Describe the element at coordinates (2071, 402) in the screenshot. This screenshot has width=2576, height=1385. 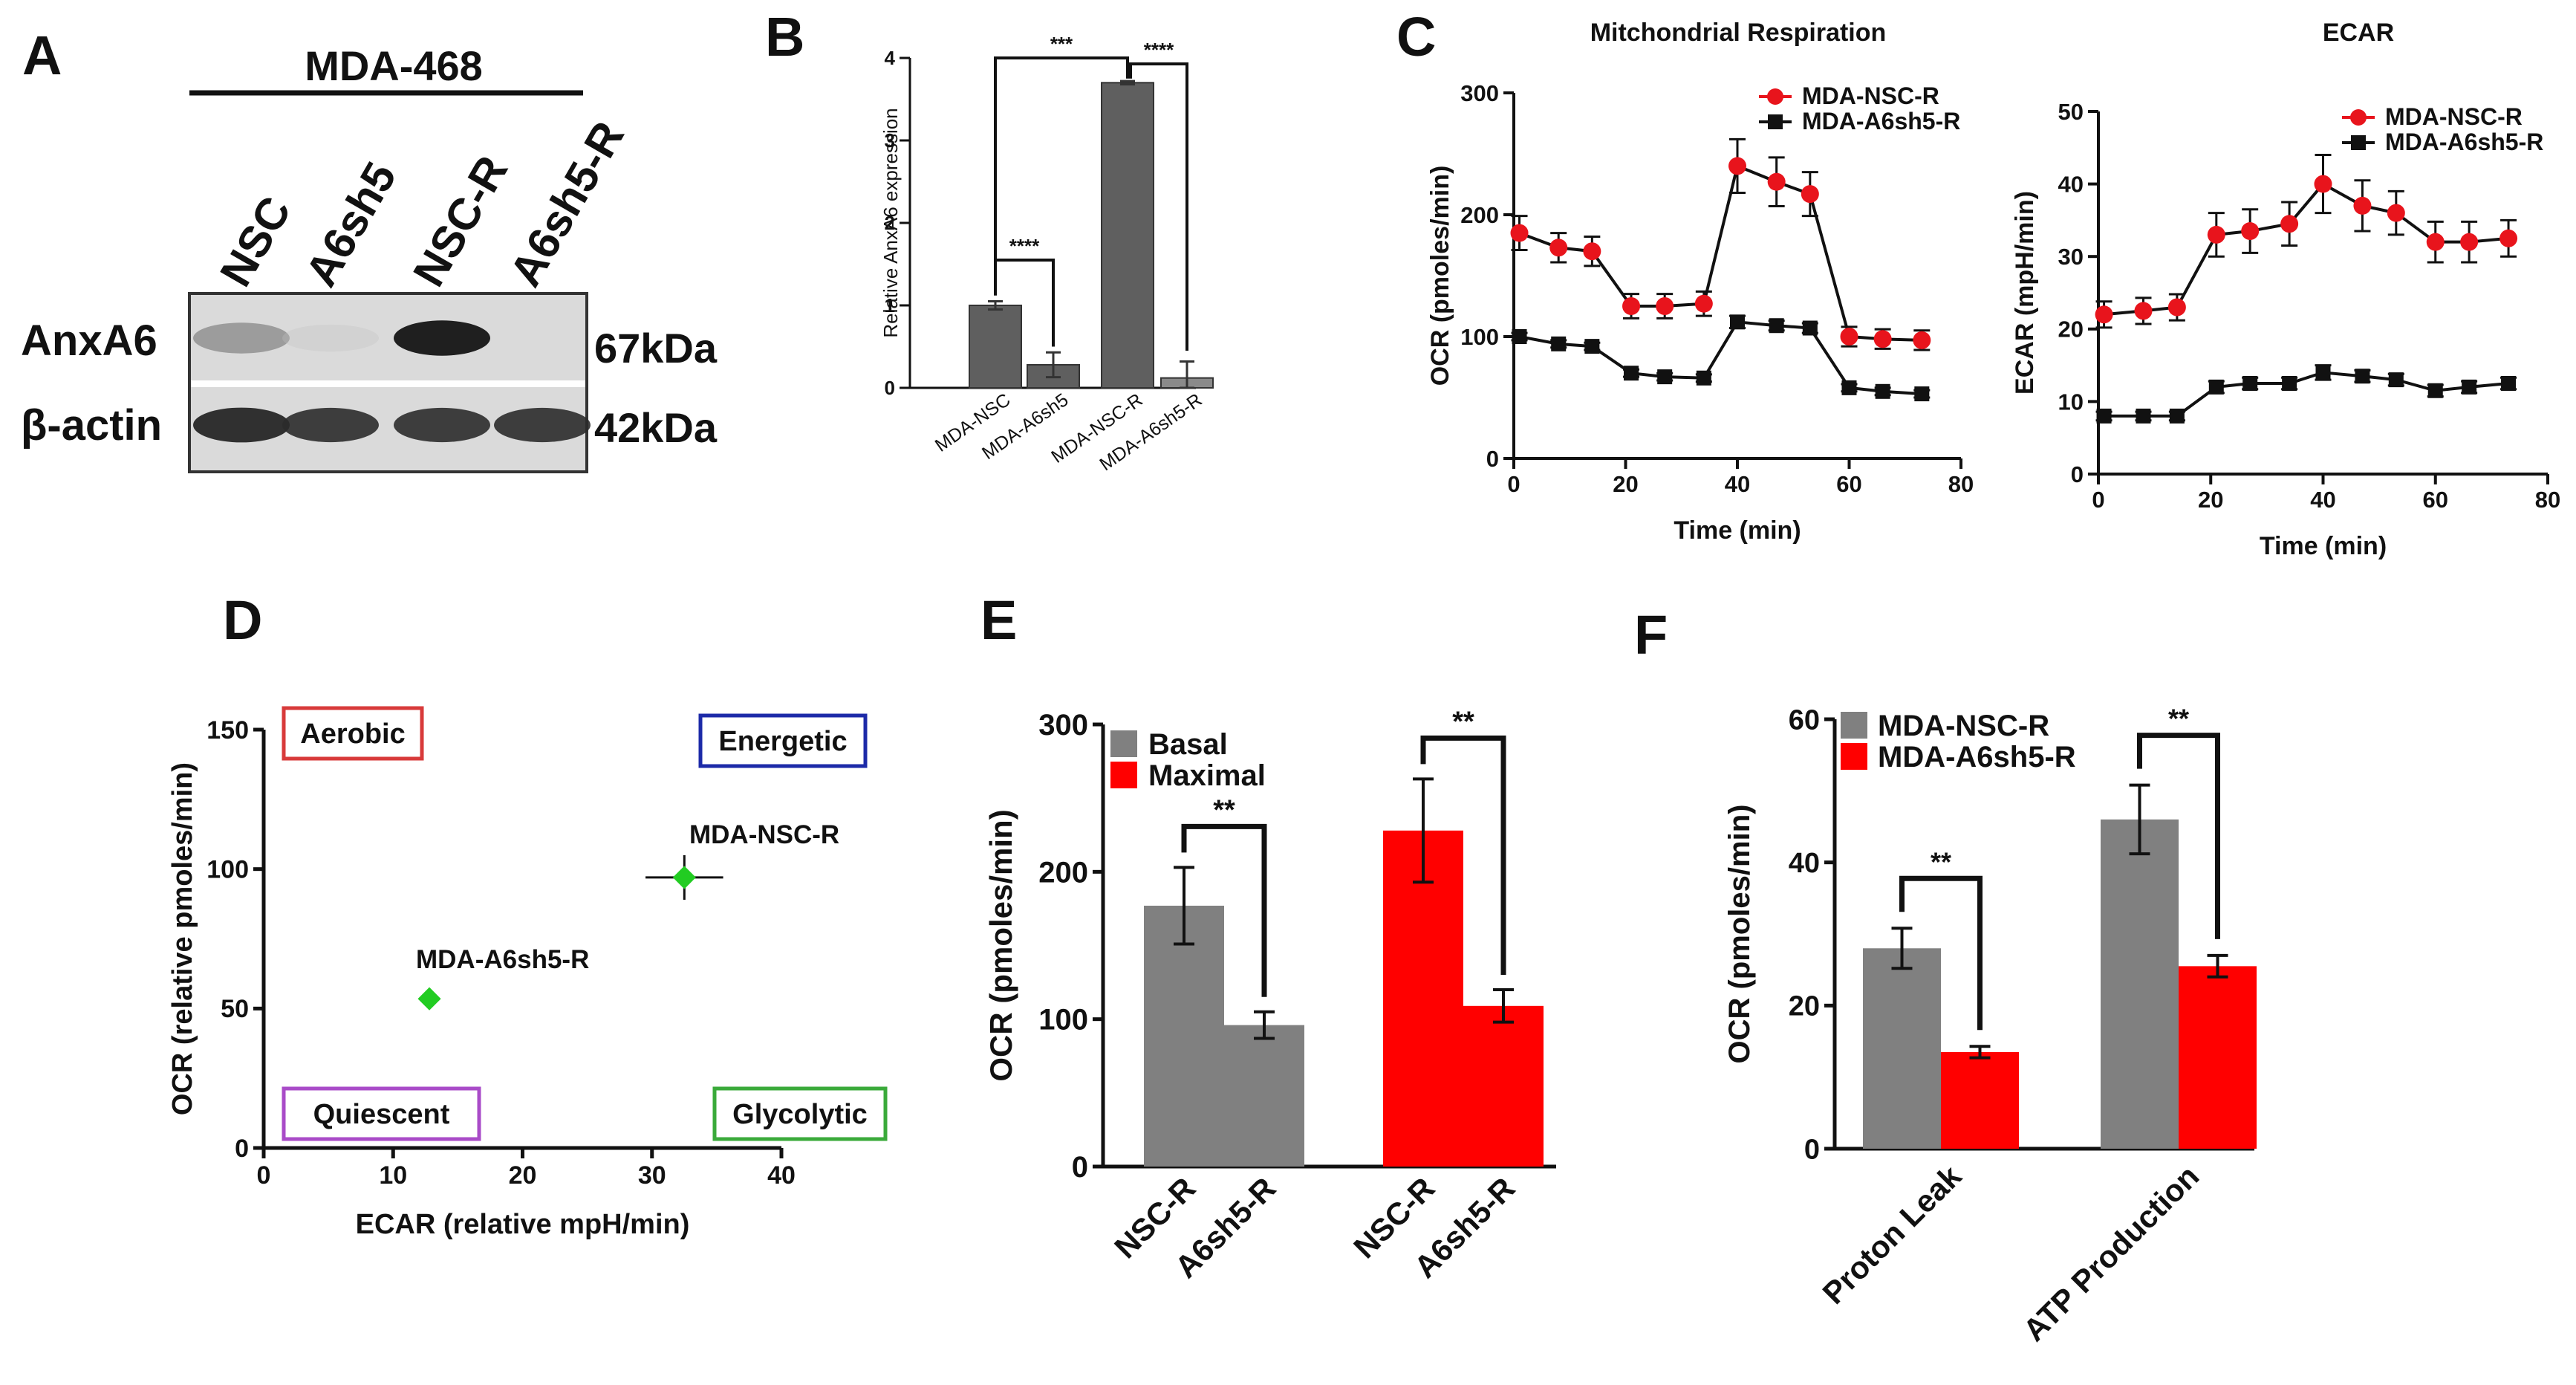
I see `y-tick-label: 10` at that location.